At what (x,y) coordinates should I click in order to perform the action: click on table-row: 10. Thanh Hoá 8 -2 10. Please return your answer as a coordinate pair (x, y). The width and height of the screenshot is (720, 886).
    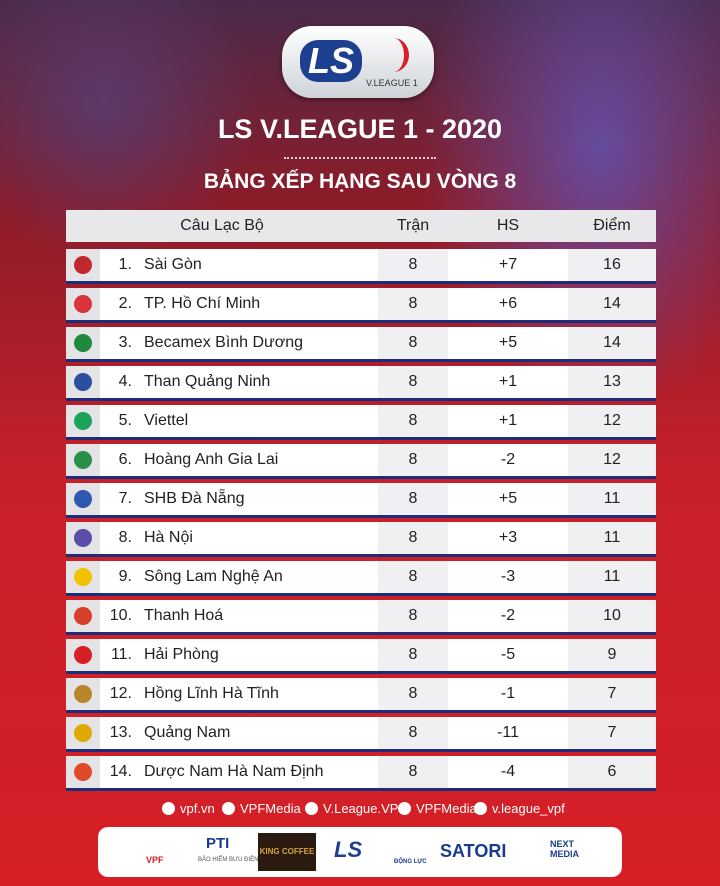
    Looking at the image, I should click on (361, 617).